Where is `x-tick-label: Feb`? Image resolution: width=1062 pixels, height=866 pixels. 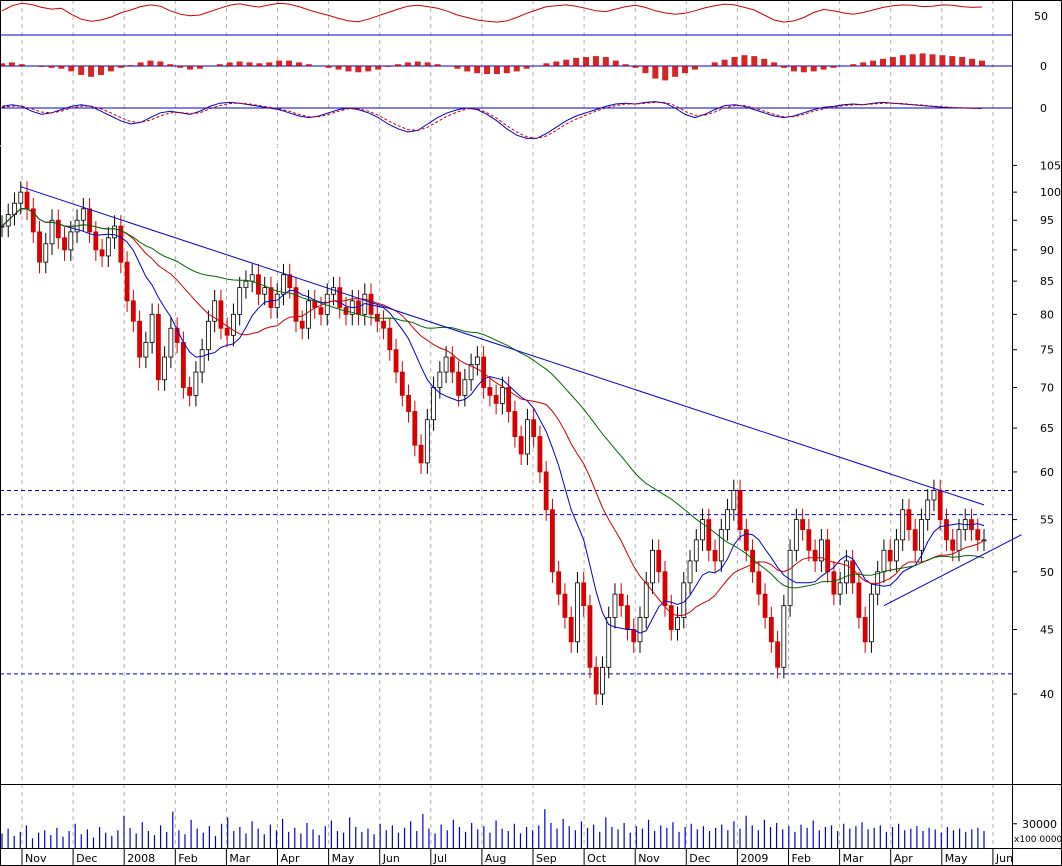
x-tick-label: Feb is located at coordinates (801, 858).